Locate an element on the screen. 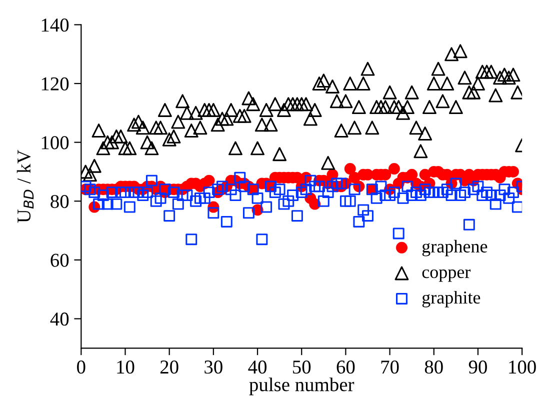  x-axis-title: pulse number is located at coordinates (301, 387).